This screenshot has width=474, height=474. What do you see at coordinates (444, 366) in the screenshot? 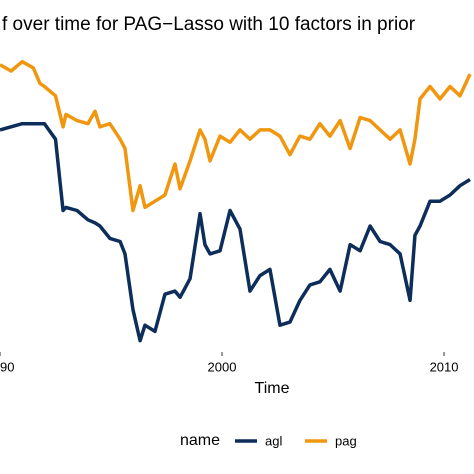
I see `x-tick-label: 2010` at bounding box center [444, 366].